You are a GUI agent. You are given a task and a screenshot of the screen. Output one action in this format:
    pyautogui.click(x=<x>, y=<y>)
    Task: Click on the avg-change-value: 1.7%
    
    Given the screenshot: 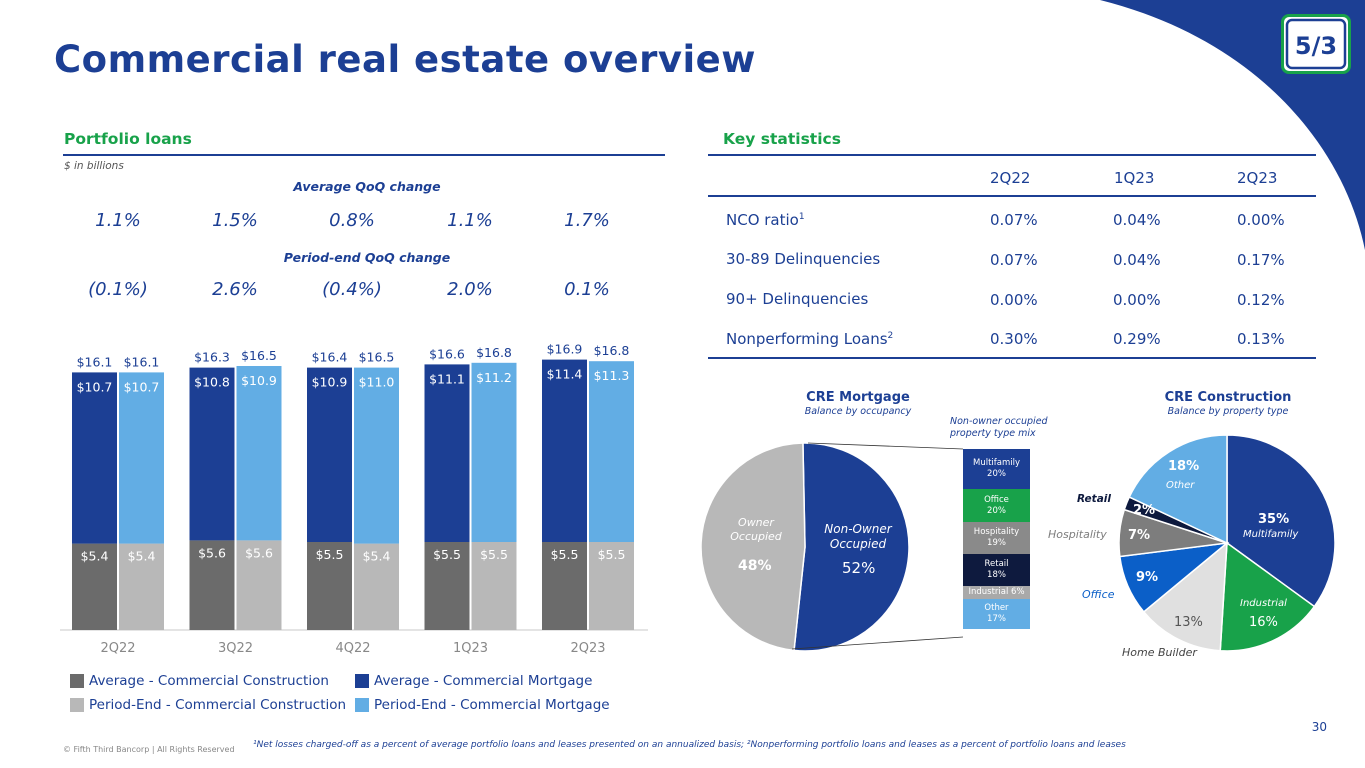 What is the action you would take?
    pyautogui.click(x=587, y=220)
    